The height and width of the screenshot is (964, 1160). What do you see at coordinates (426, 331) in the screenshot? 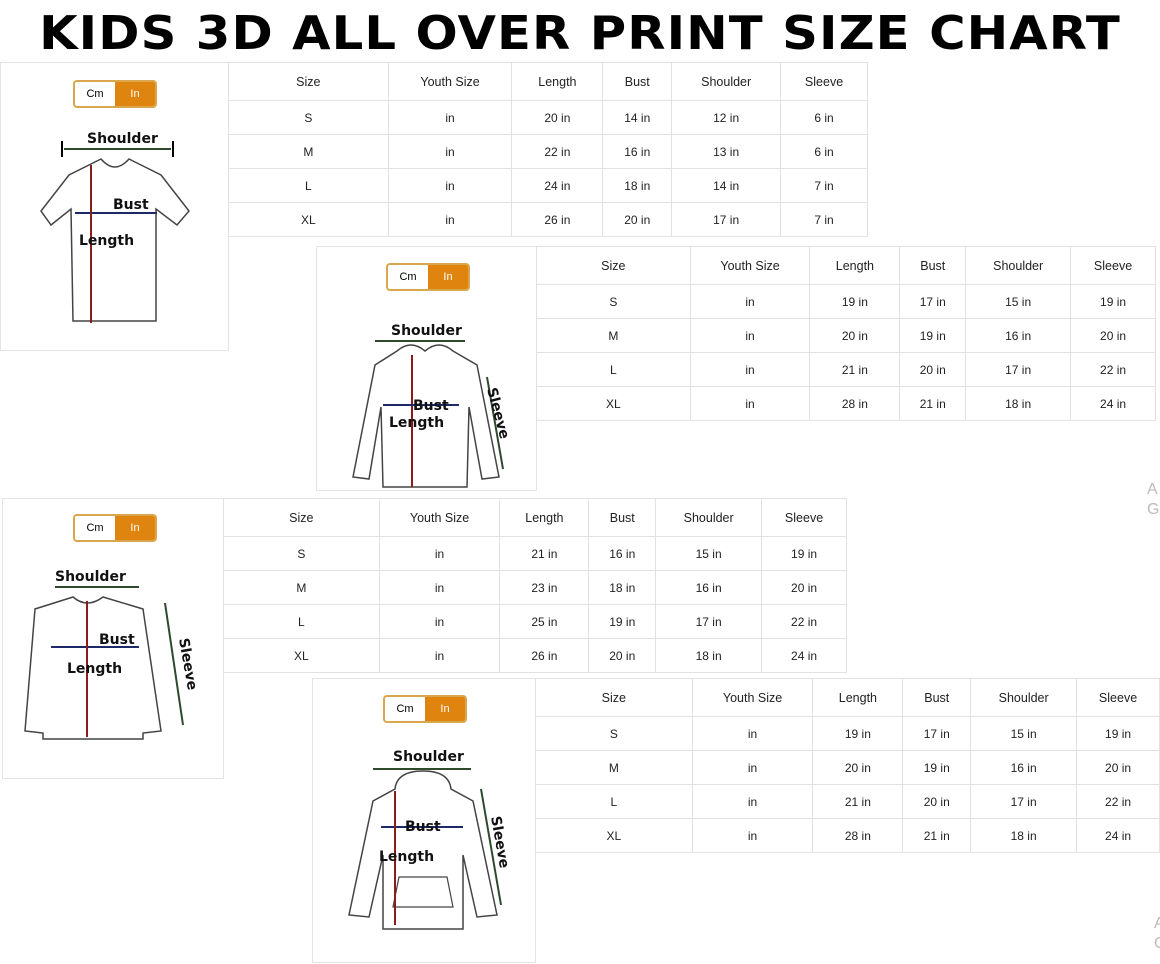
I see `shoulder-label: Shoulder` at bounding box center [426, 331].